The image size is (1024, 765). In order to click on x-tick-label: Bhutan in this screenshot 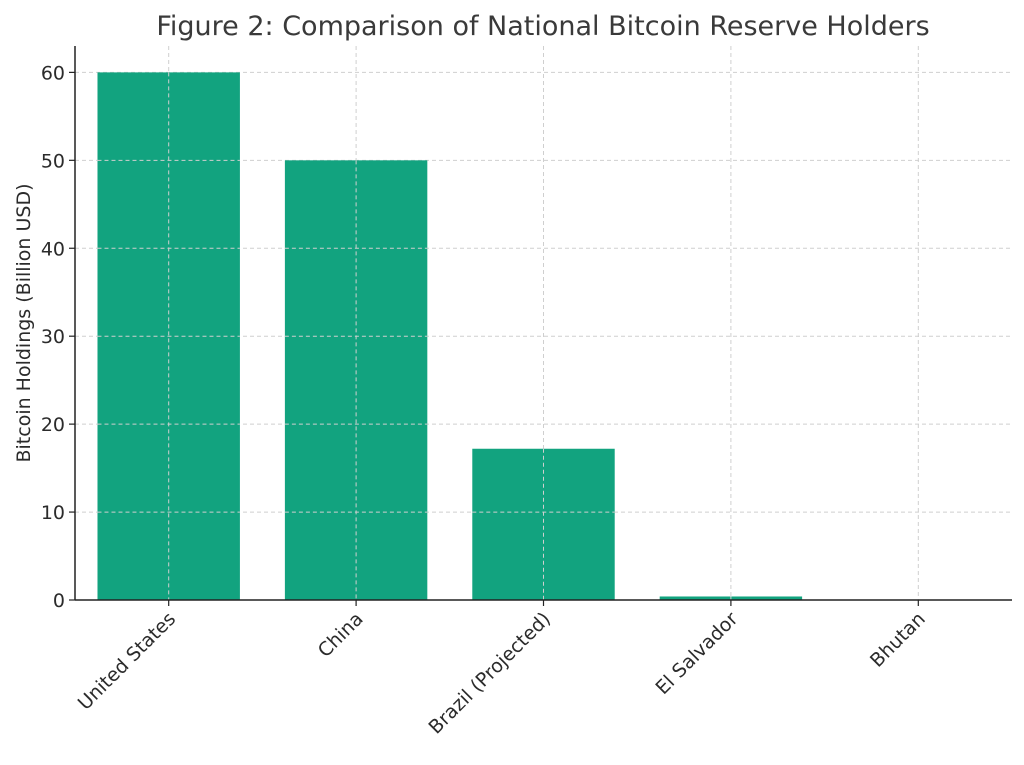, I will do `click(898, 640)`.